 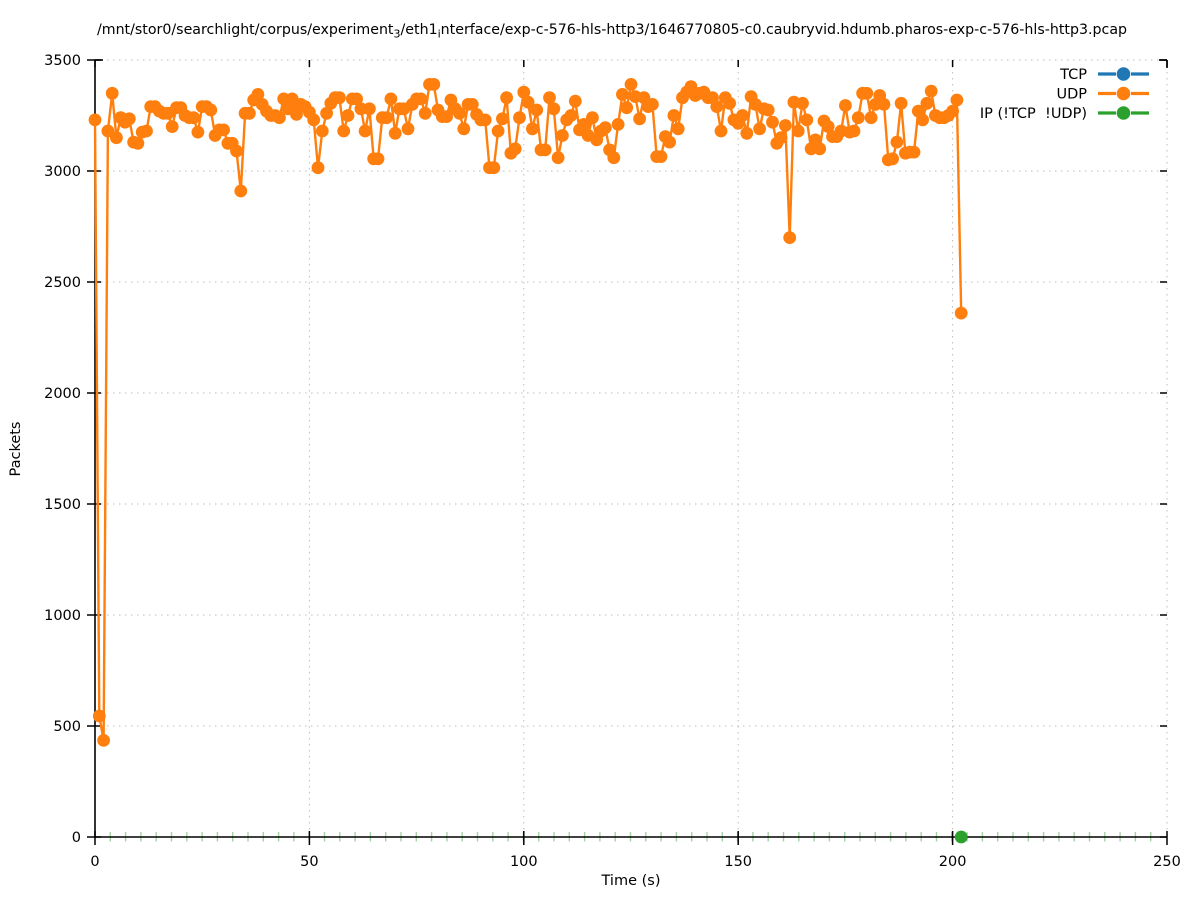 I want to click on series-ip-tcp-udp-, so click(x=961, y=837).